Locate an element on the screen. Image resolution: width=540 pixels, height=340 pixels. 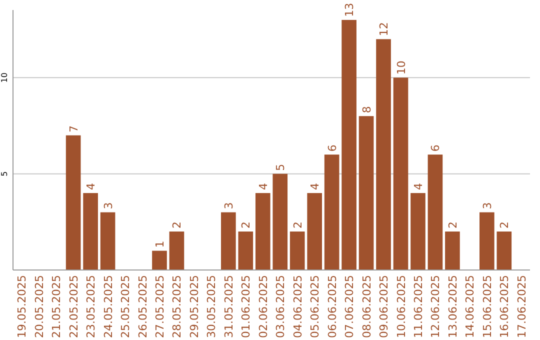
x-tick-label: 22.05.2025 is located at coordinates (73, 306).